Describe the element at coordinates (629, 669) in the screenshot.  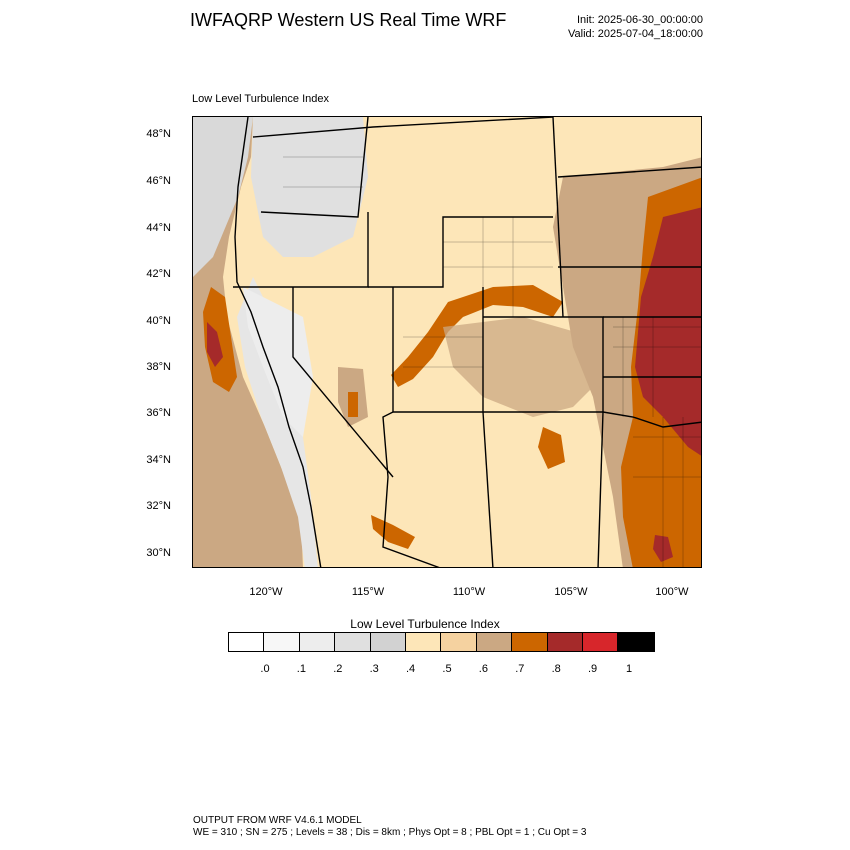
I see `colorbar-label: 1` at that location.